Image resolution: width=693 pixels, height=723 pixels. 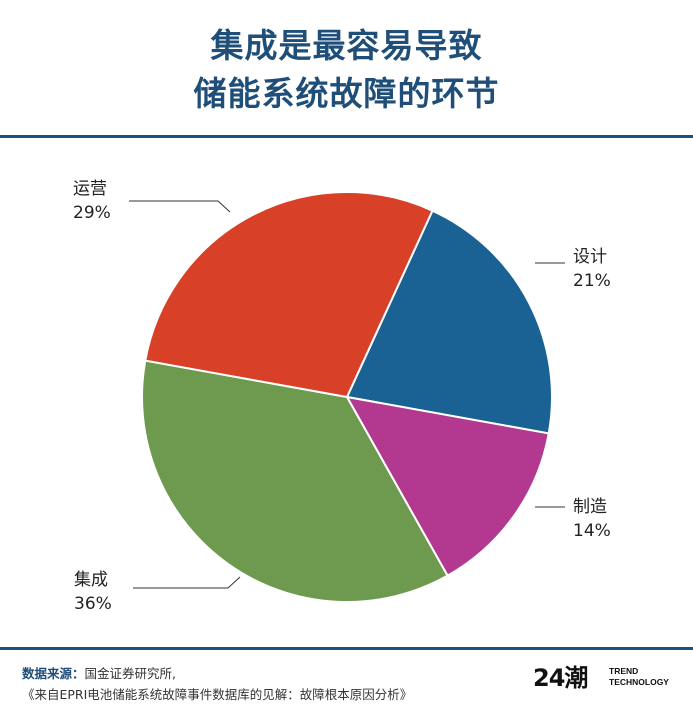 I want to click on brand-line-1: TREND, so click(x=624, y=671).